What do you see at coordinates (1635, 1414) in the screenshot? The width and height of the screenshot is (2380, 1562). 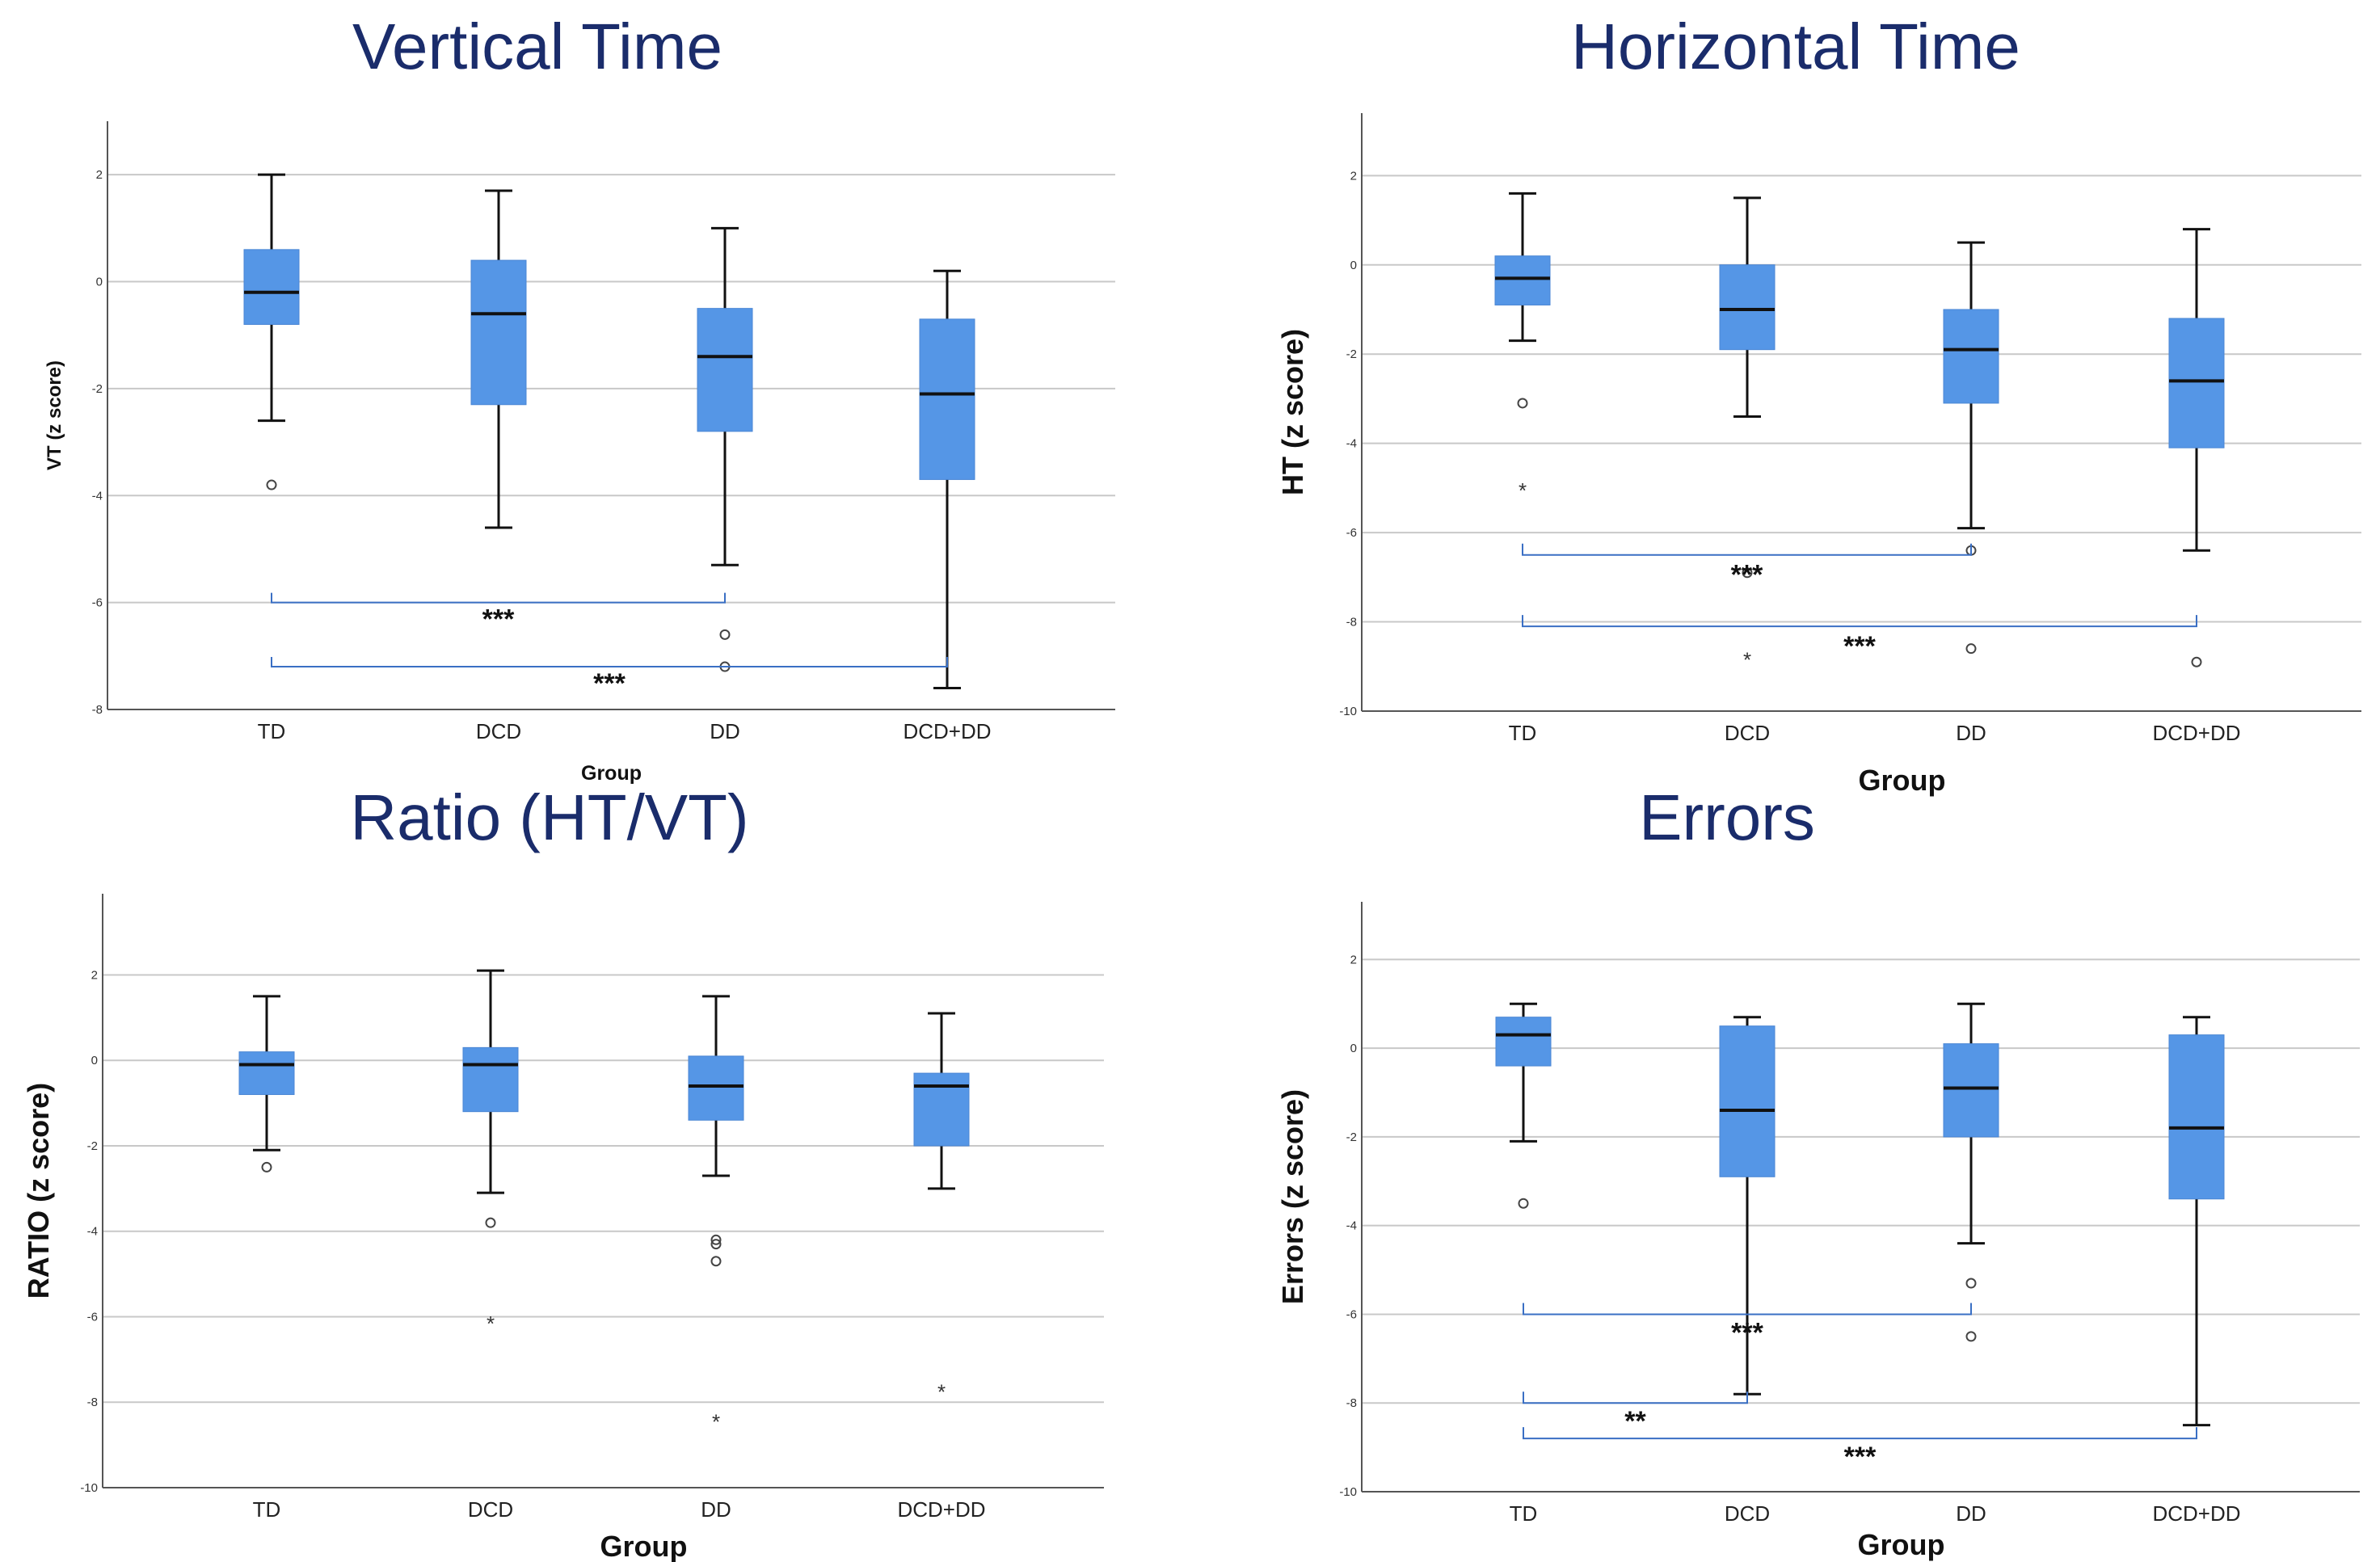 I see `significance-bracket: **` at bounding box center [1635, 1414].